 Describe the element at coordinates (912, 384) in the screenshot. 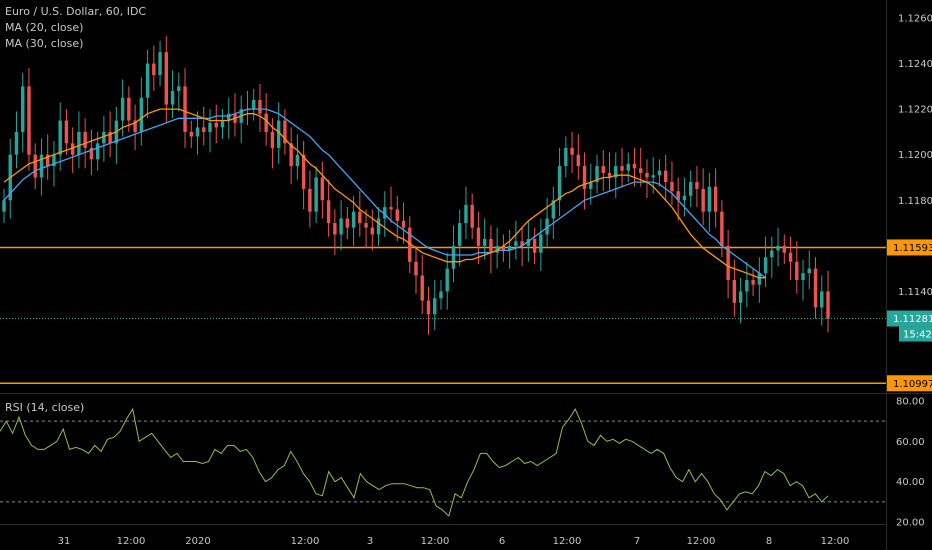

I see `horizontal-line-label-1: 1.10997` at that location.